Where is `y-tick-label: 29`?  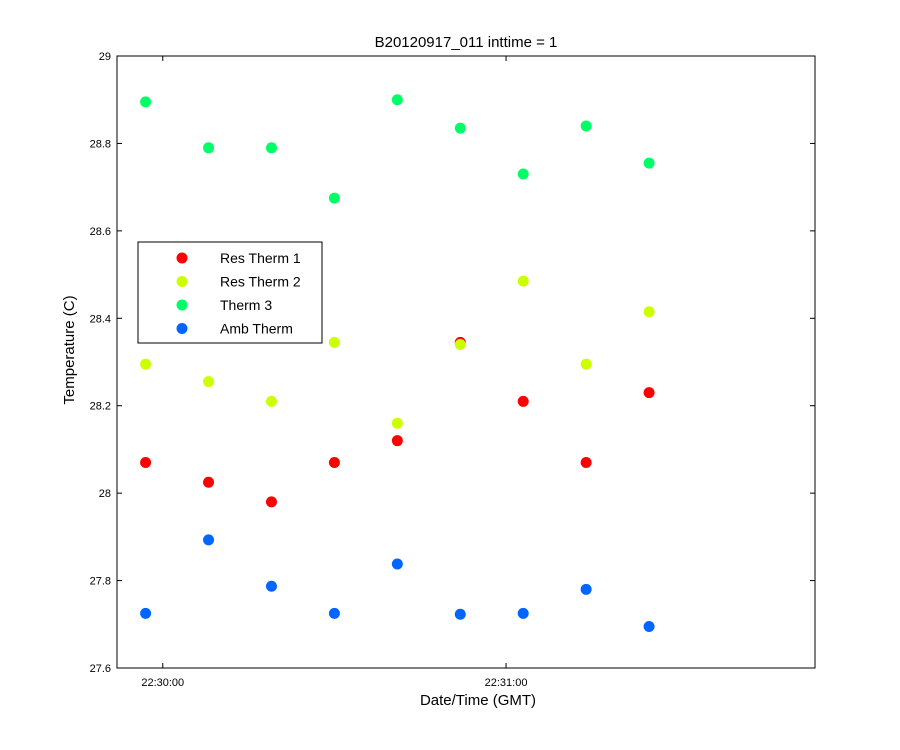 y-tick-label: 29 is located at coordinates (105, 57).